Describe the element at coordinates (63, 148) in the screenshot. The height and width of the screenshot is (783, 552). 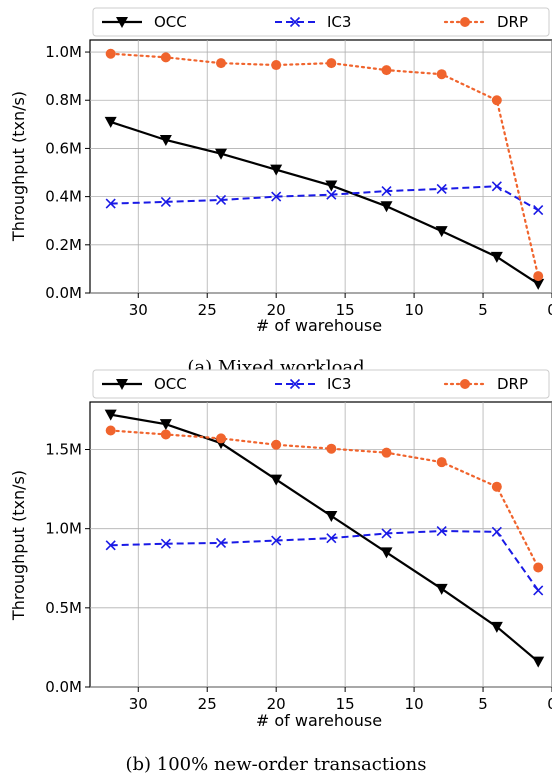
I see `y-tick-label: 0.6M` at that location.